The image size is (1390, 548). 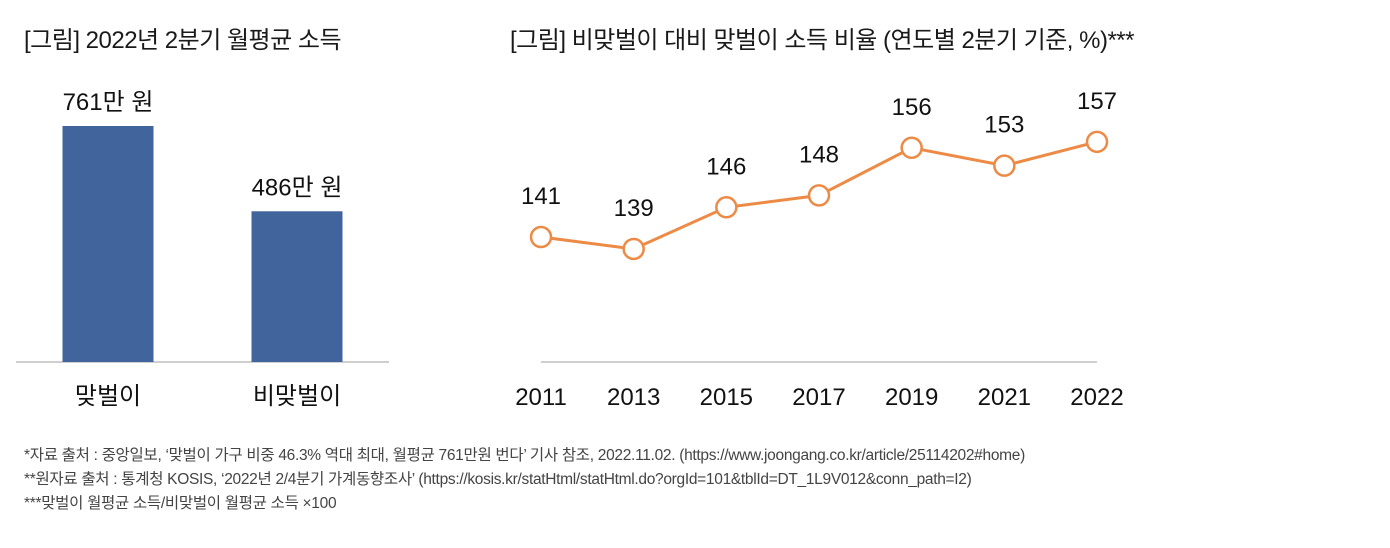 What do you see at coordinates (1096, 397) in the screenshot?
I see `line-x-tick-label: 2022` at bounding box center [1096, 397].